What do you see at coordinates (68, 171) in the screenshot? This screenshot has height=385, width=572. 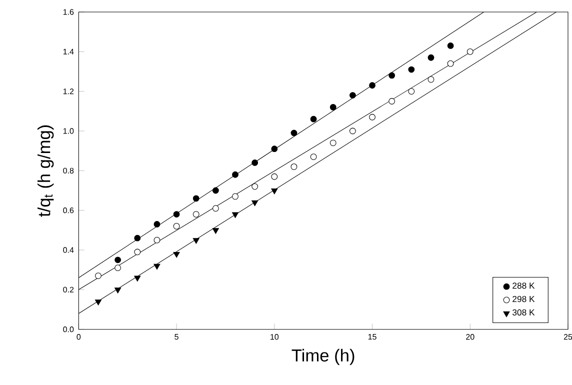 I see `y-tick-label: 0.8` at bounding box center [68, 171].